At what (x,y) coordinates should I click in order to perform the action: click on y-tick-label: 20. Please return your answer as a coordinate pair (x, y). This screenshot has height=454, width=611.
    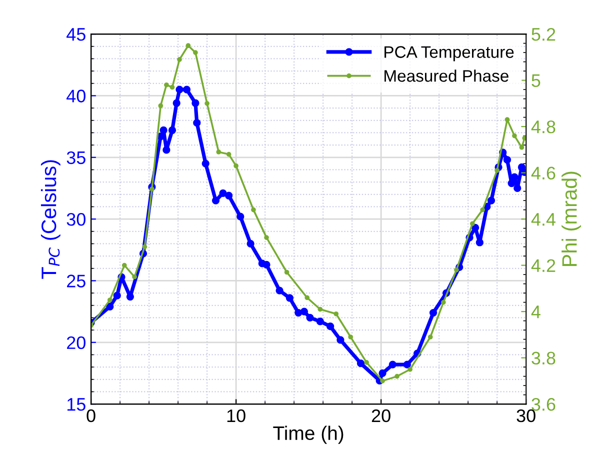
    Looking at the image, I should click on (76, 343).